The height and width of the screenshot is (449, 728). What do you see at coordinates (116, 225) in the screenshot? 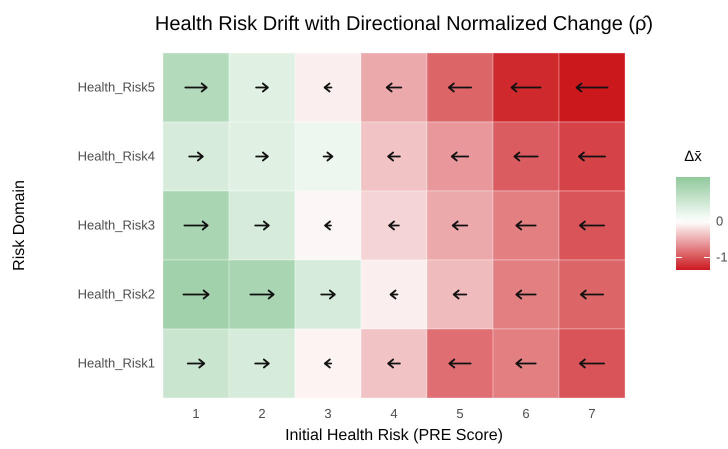
I see `y-tick-label: Health_Risk3` at bounding box center [116, 225].